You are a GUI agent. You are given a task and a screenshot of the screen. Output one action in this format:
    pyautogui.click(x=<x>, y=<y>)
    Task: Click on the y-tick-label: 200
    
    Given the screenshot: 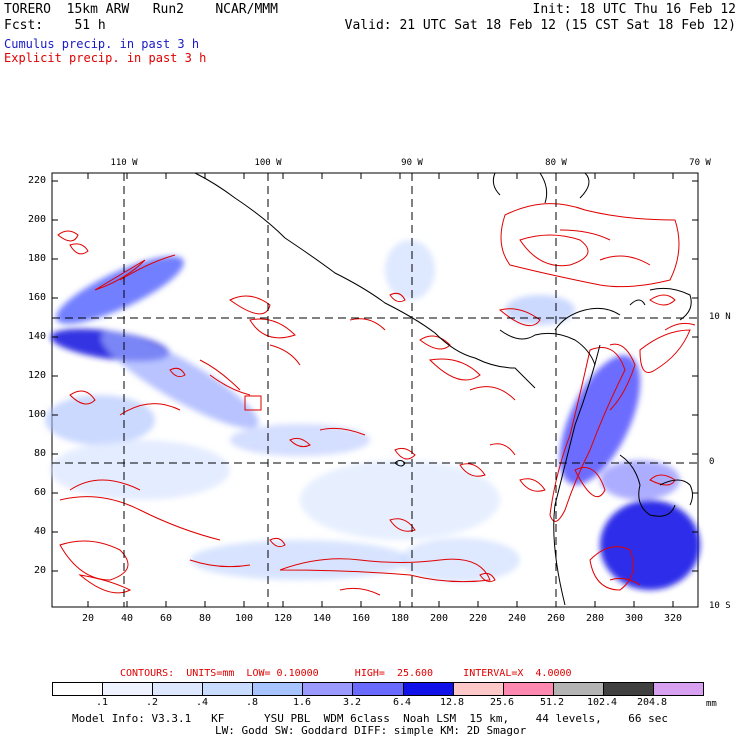 What is the action you would take?
    pyautogui.click(x=36, y=219)
    